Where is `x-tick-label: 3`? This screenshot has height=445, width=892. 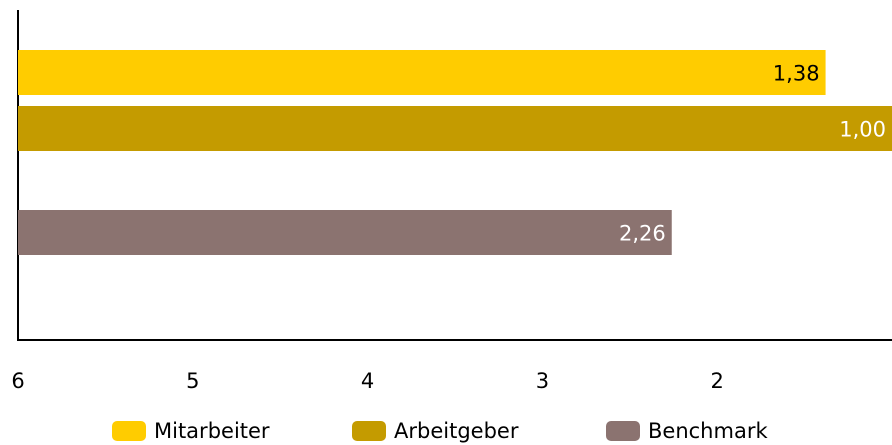
x-tick-label: 3 is located at coordinates (542, 381).